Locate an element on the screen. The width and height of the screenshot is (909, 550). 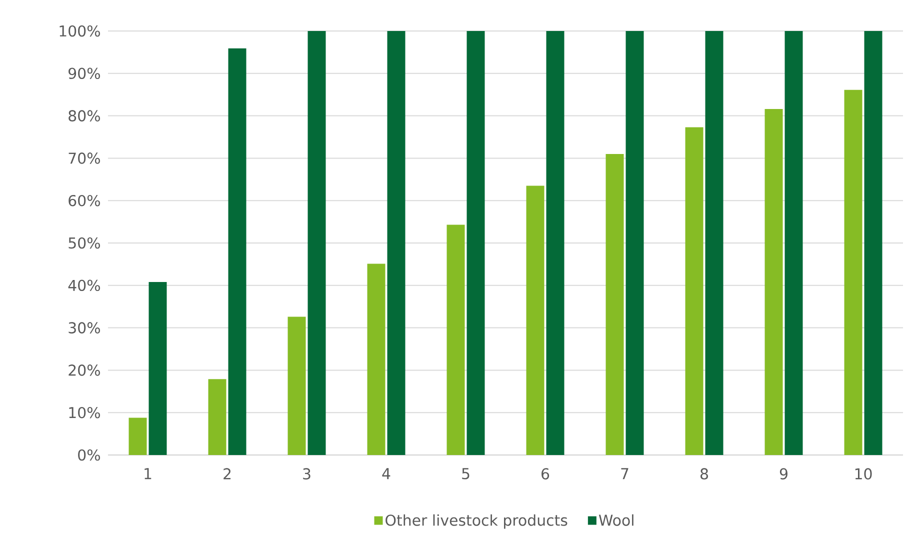
x-tick-label: 6 is located at coordinates (546, 474).